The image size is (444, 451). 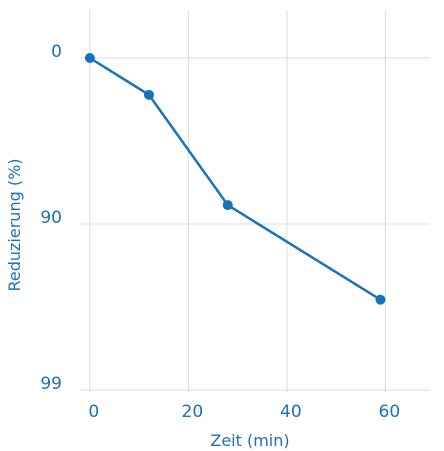 What do you see at coordinates (193, 412) in the screenshot?
I see `x-tick-label: 20` at bounding box center [193, 412].